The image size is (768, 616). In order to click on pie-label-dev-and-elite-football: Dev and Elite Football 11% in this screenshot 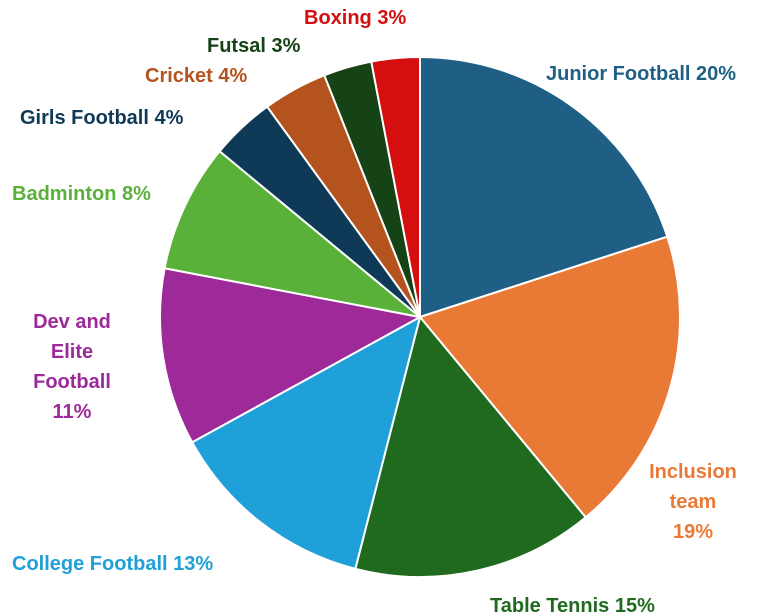, I will do `click(72, 367)`.